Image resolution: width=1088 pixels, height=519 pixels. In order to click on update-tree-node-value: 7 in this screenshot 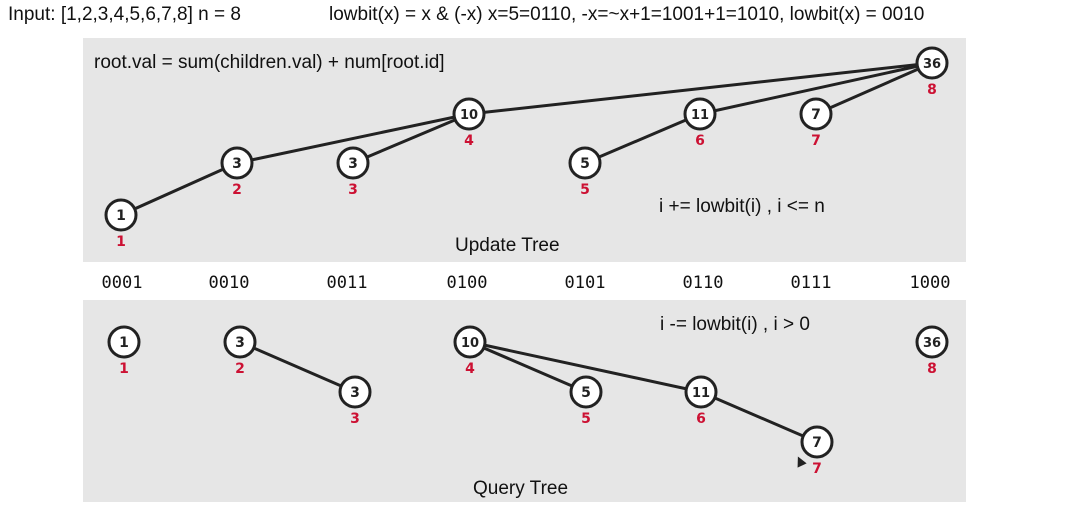, I will do `click(816, 115)`.